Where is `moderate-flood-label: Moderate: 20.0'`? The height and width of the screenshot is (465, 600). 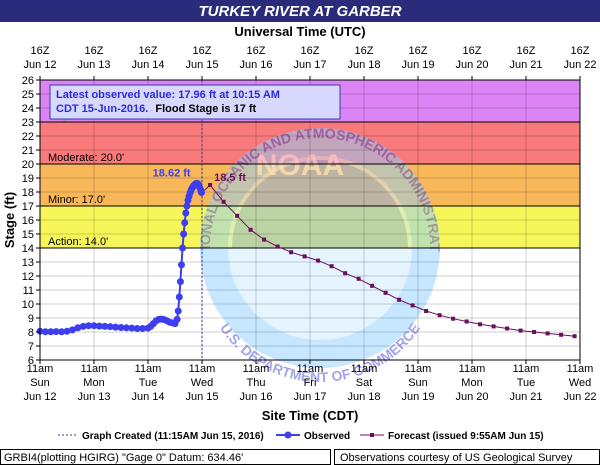
moderate-flood-label: Moderate: 20.0' is located at coordinates (86, 158).